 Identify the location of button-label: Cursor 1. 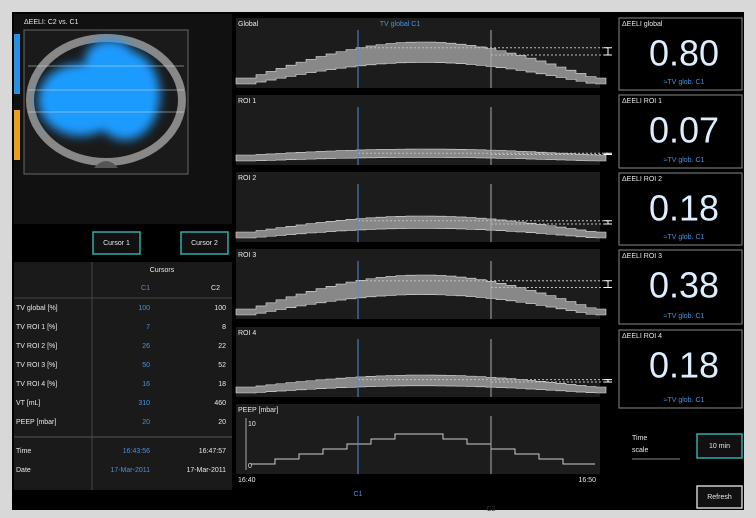
(116, 243).